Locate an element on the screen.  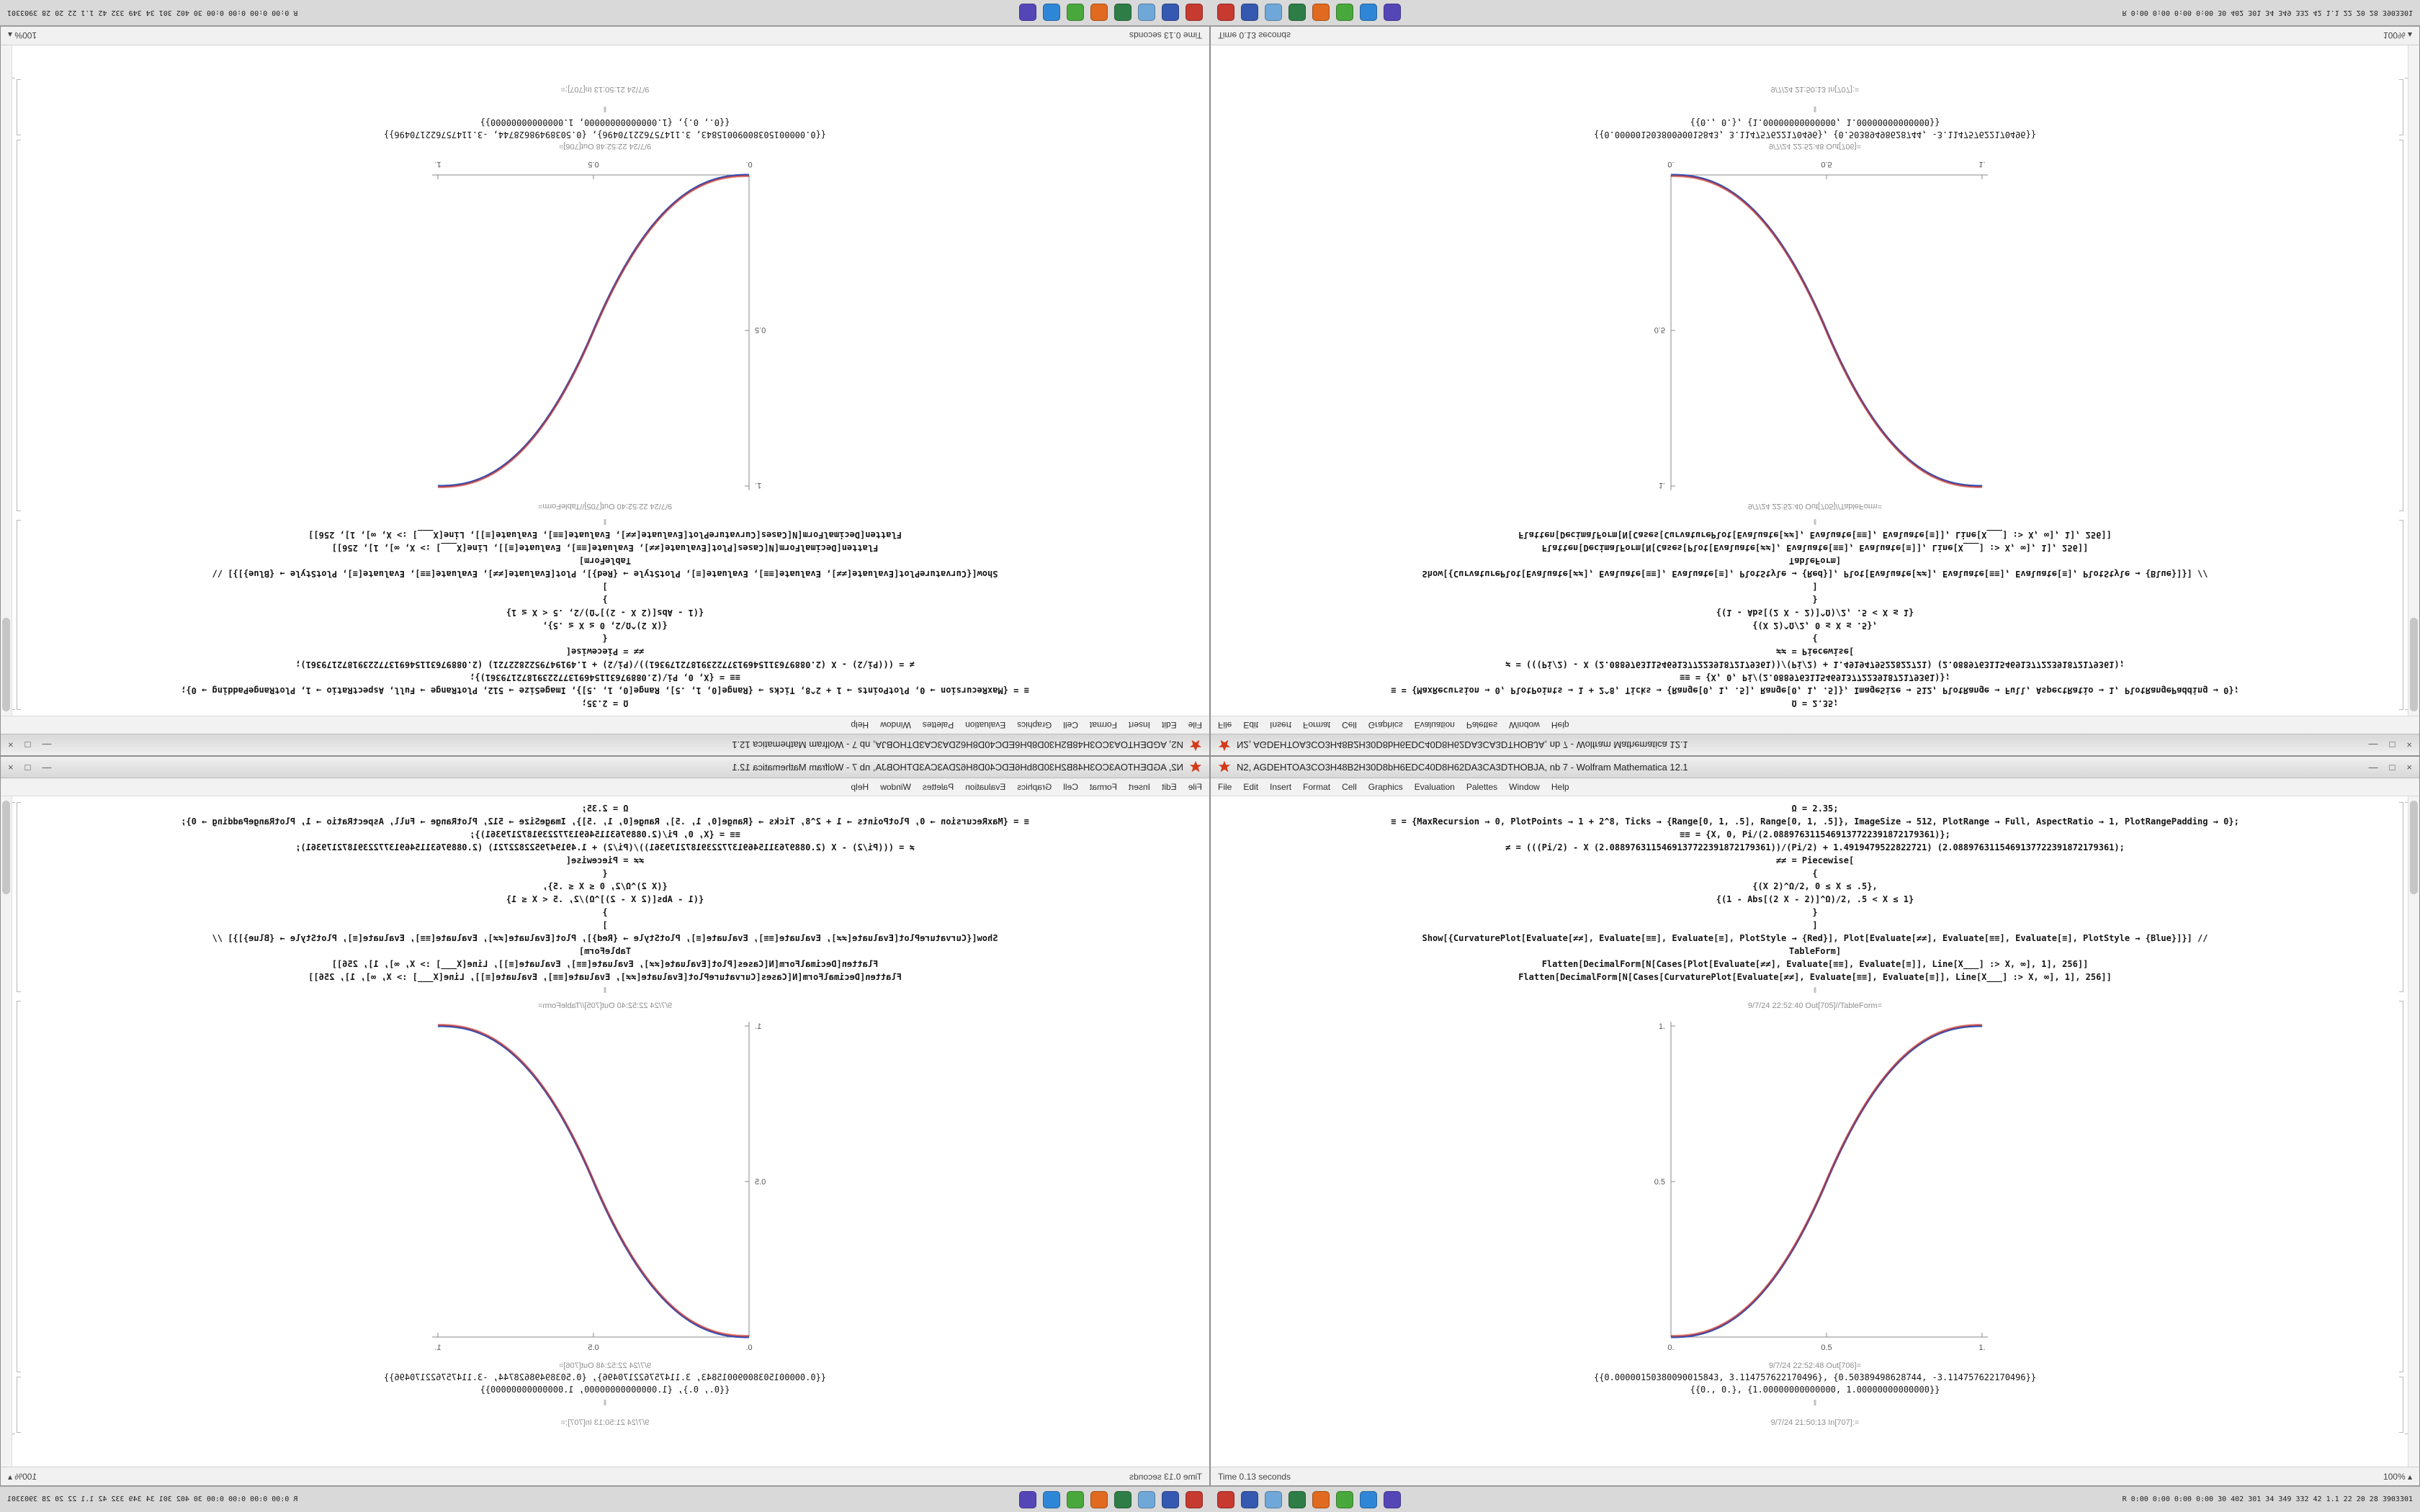
input-code-line: {(1 - Abs[(2 X - 2)]^Ω)/2, .5 < X ≤ 1} is located at coordinates (1815, 613).